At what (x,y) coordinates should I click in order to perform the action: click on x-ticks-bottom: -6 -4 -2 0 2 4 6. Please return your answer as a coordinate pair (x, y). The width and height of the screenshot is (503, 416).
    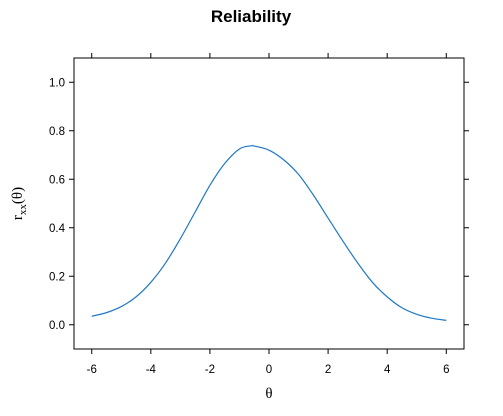
    Looking at the image, I should click on (268, 362).